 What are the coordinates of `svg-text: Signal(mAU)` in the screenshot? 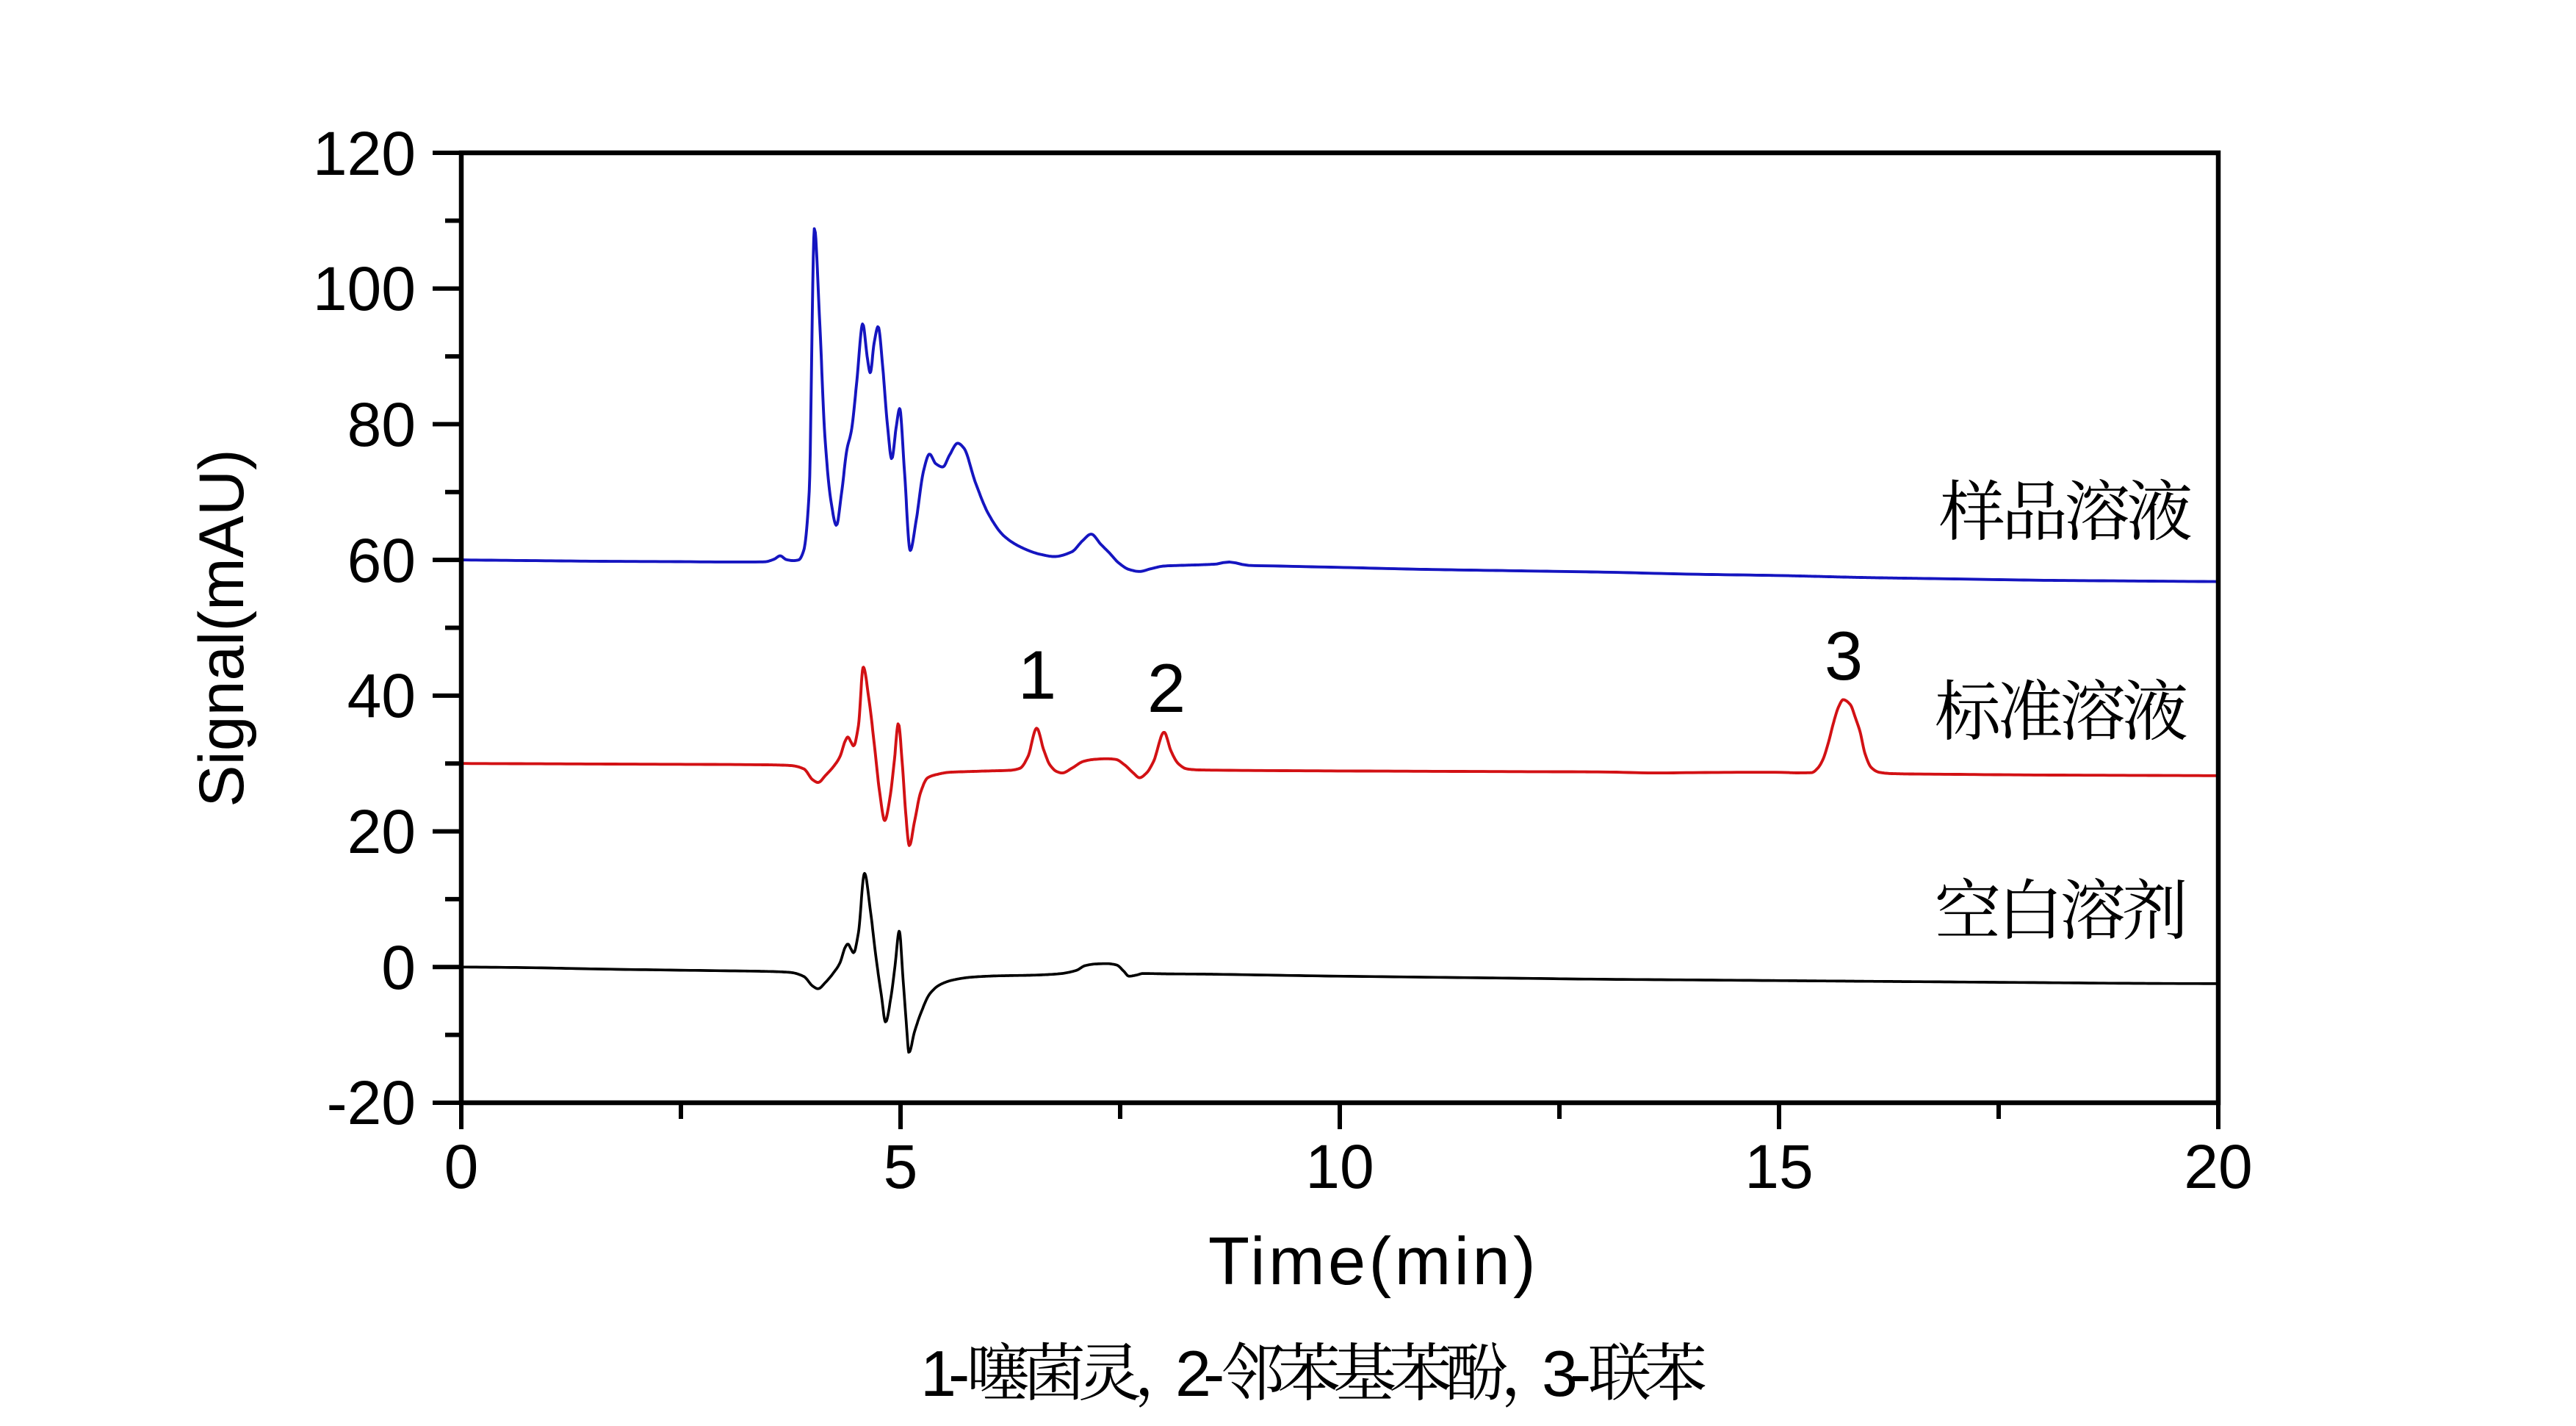 It's located at (222, 628).